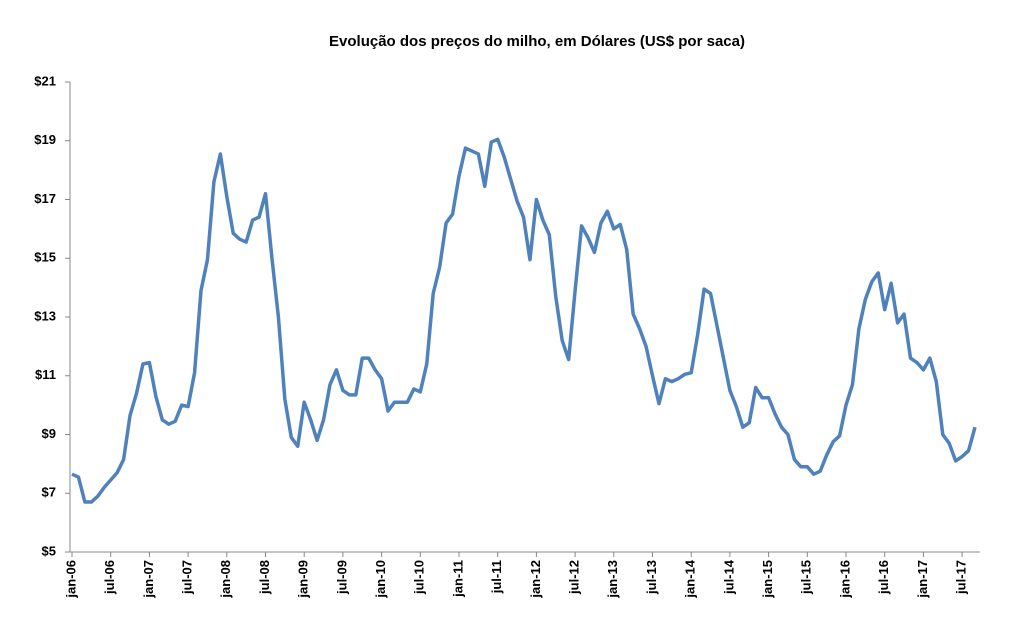 The height and width of the screenshot is (631, 1012). Describe the element at coordinates (728, 577) in the screenshot. I see `x-tick-label: jul-14` at that location.